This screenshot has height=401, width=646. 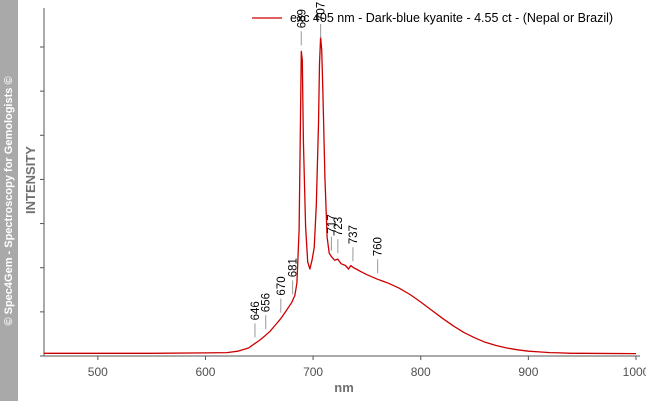 What do you see at coordinates (313, 372) in the screenshot?
I see `x-tick-label-700: 700` at bounding box center [313, 372].